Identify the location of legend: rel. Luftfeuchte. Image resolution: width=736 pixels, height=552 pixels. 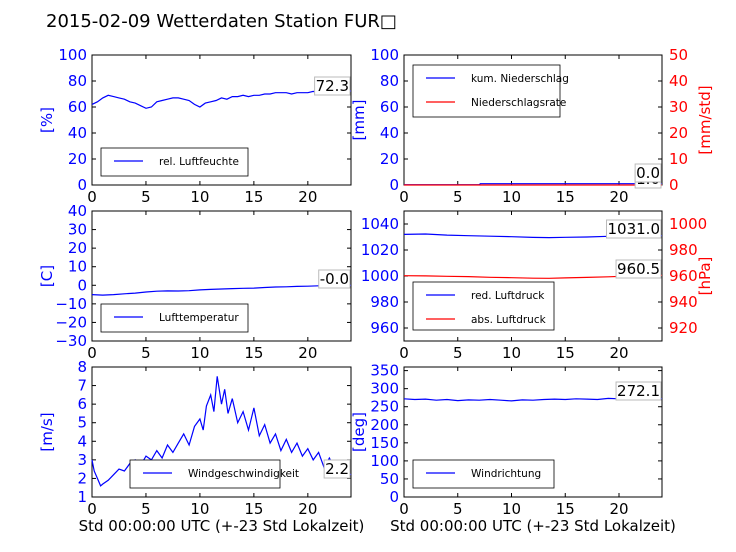
(174, 162).